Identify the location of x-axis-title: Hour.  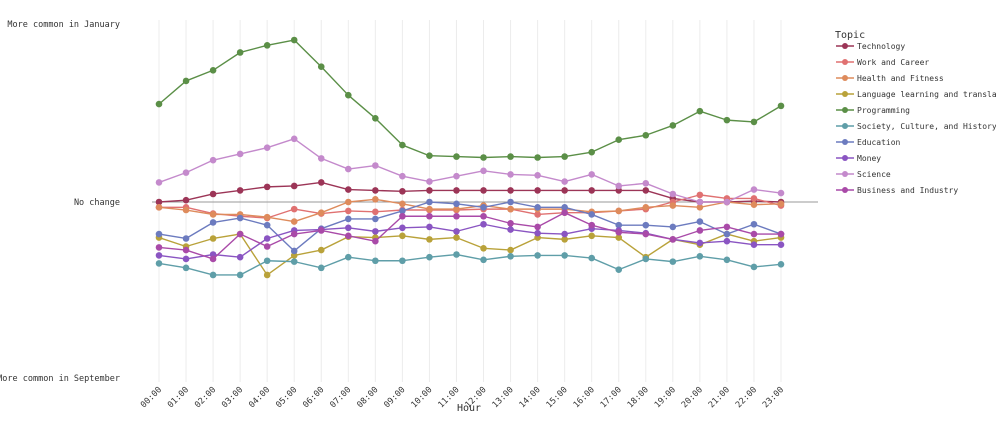
(469, 408).